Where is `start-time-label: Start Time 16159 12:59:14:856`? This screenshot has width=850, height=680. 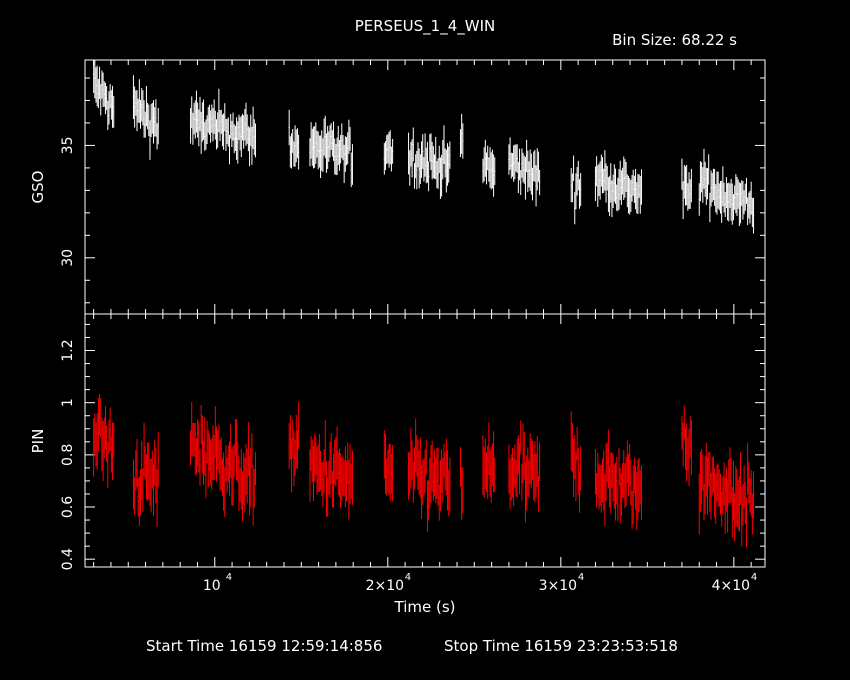
start-time-label: Start Time 16159 12:59:14:856 is located at coordinates (264, 646).